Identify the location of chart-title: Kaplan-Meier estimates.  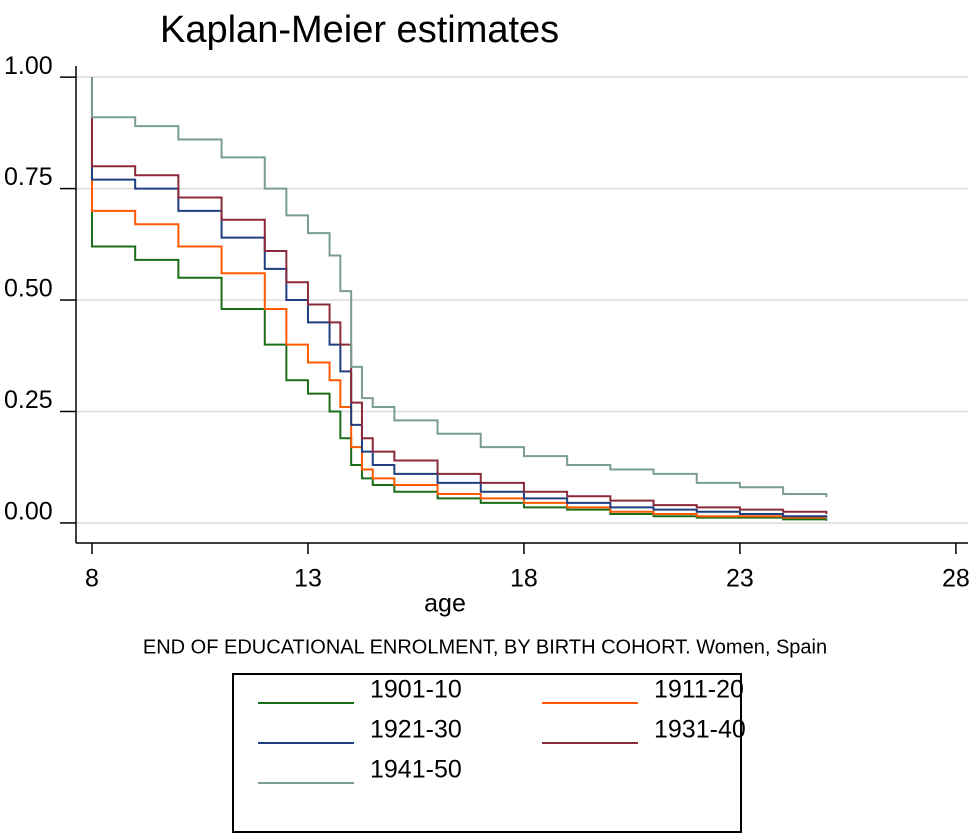
(359, 30).